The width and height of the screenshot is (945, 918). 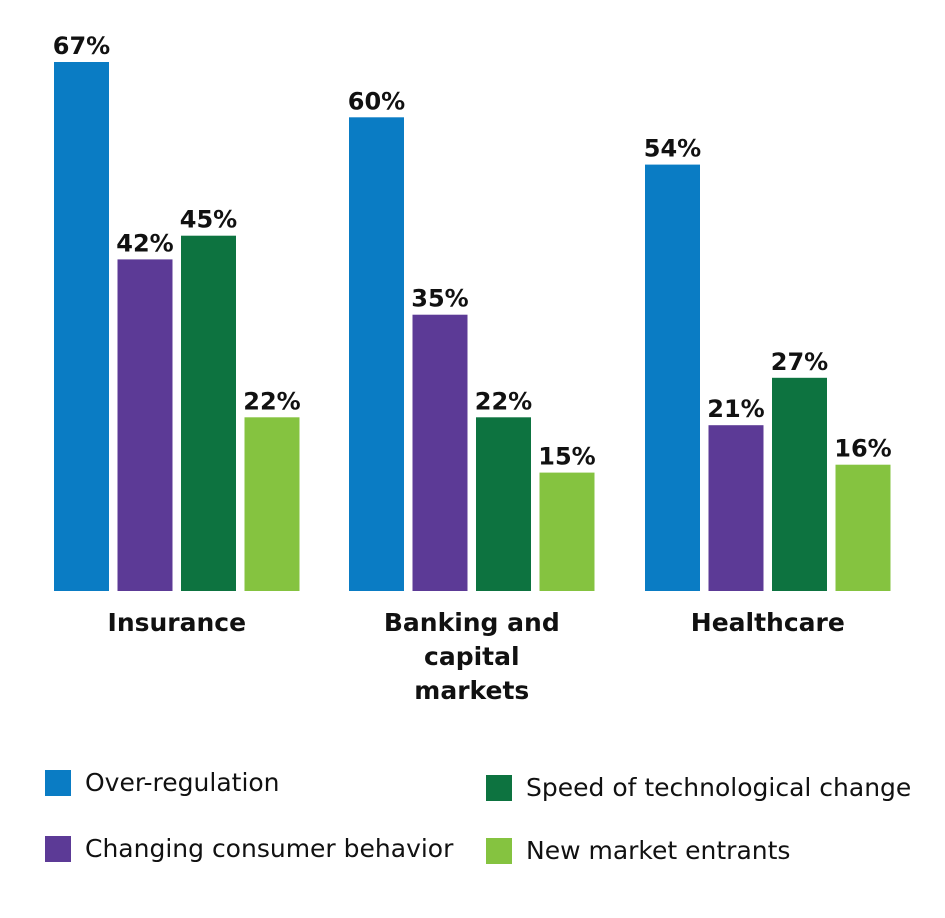 I want to click on bar-healthcare-new-market-entrants, so click(x=863, y=527).